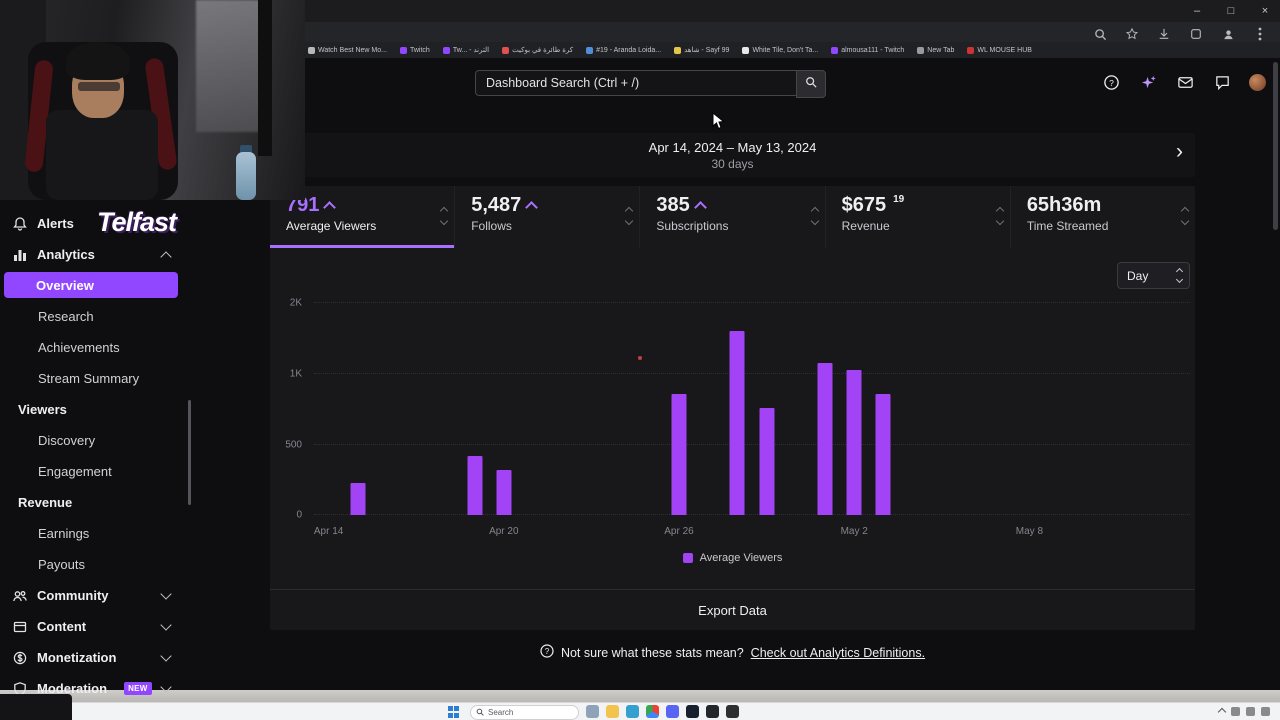 The height and width of the screenshot is (720, 1280). I want to click on bookmark: almousa111 - Twitch, so click(868, 50).